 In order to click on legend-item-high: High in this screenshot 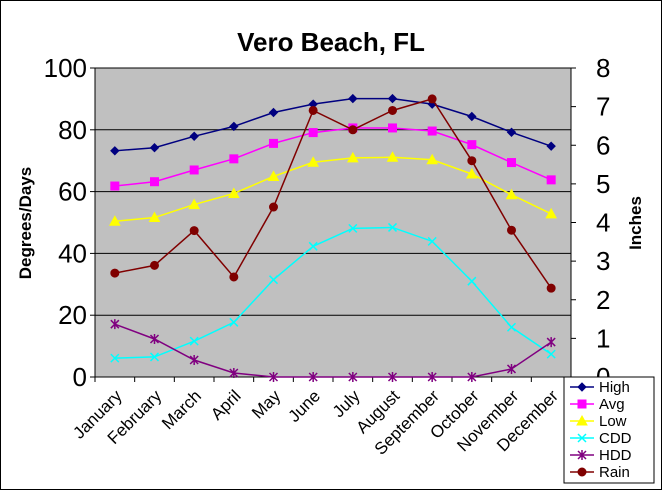, I will do `click(600, 387)`.